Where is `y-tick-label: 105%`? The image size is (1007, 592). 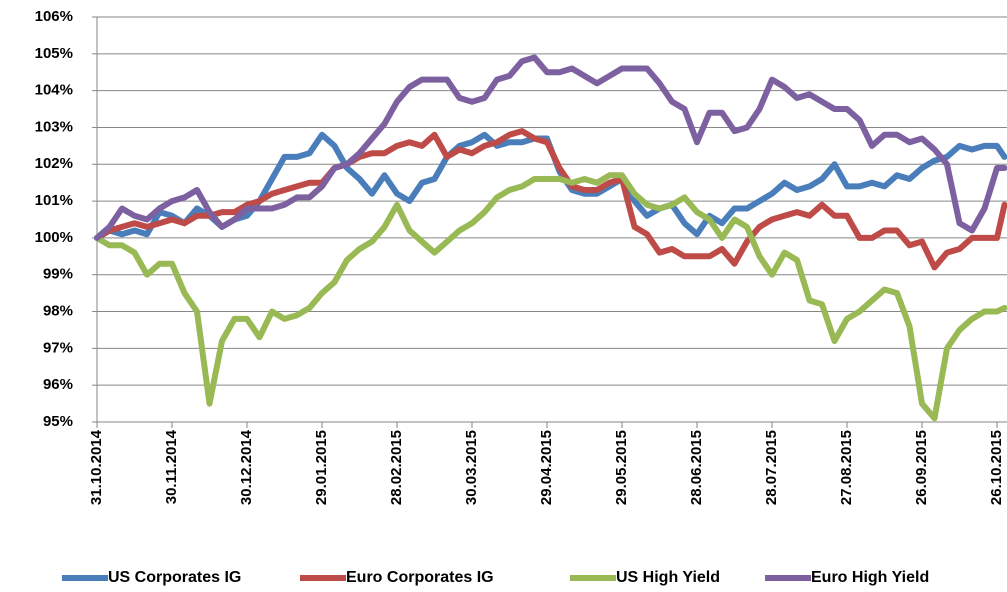 y-tick-label: 105% is located at coordinates (54, 53).